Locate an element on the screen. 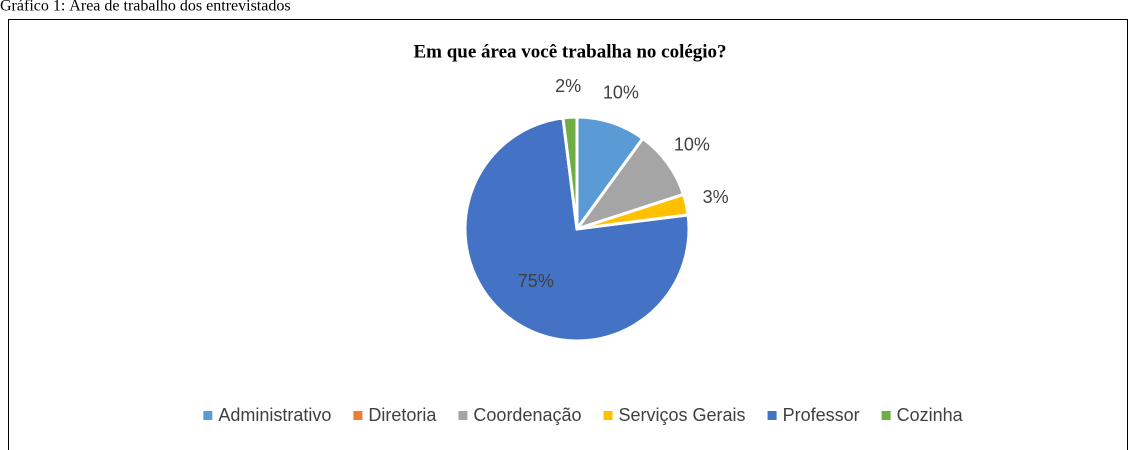  legend-label: Cozinha is located at coordinates (930, 415).